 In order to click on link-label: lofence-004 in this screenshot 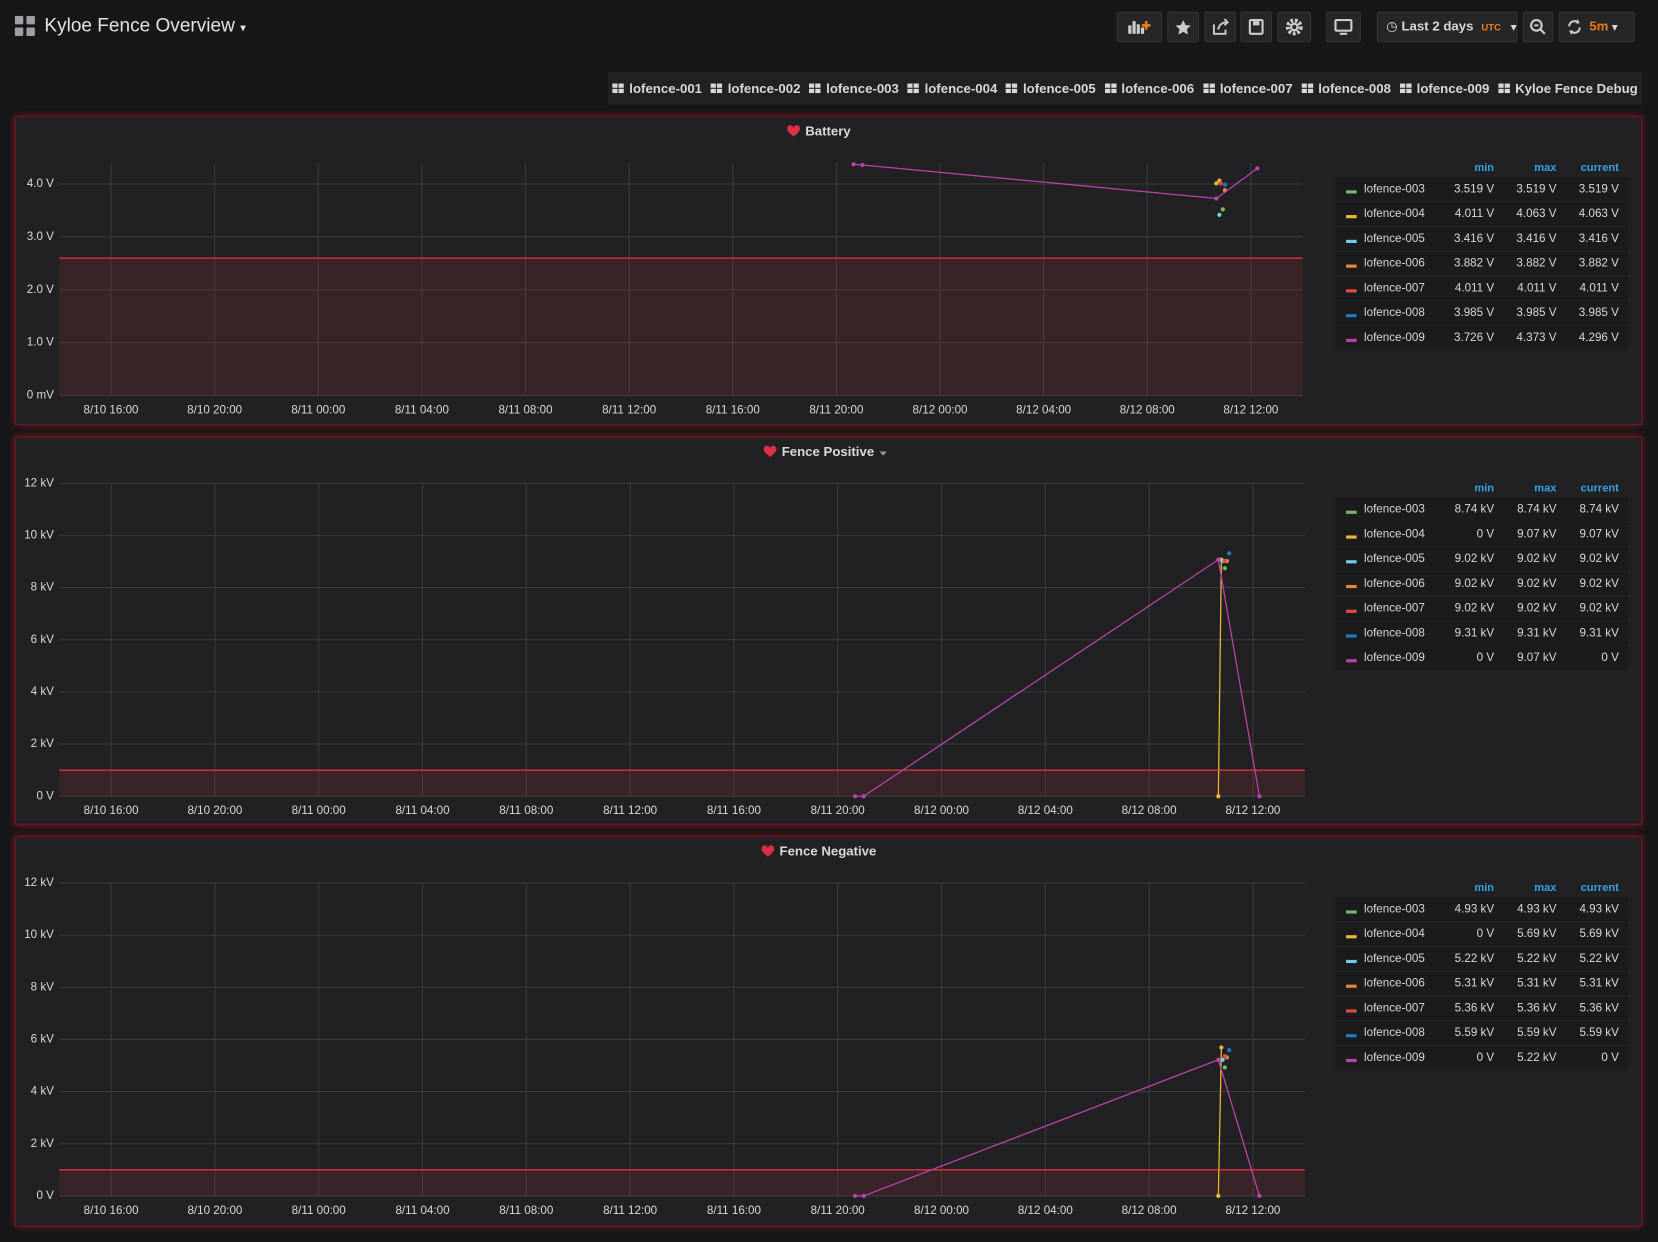, I will do `click(961, 88)`.